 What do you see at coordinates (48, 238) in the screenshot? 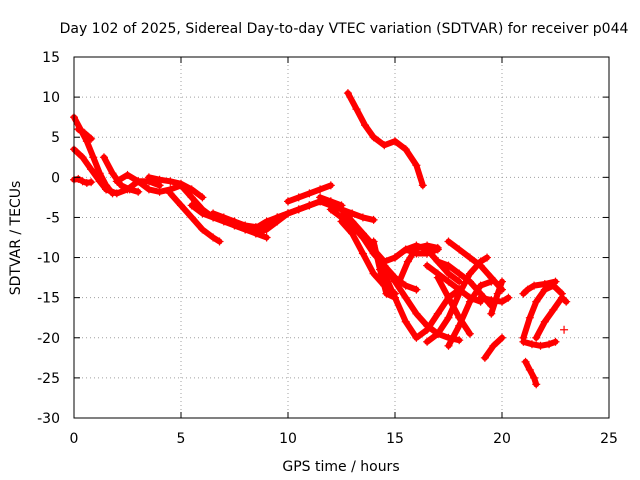
I see `y-tick-labels: -30 -25 -20 -15 -10 -5 0 5 10 15` at bounding box center [48, 238].